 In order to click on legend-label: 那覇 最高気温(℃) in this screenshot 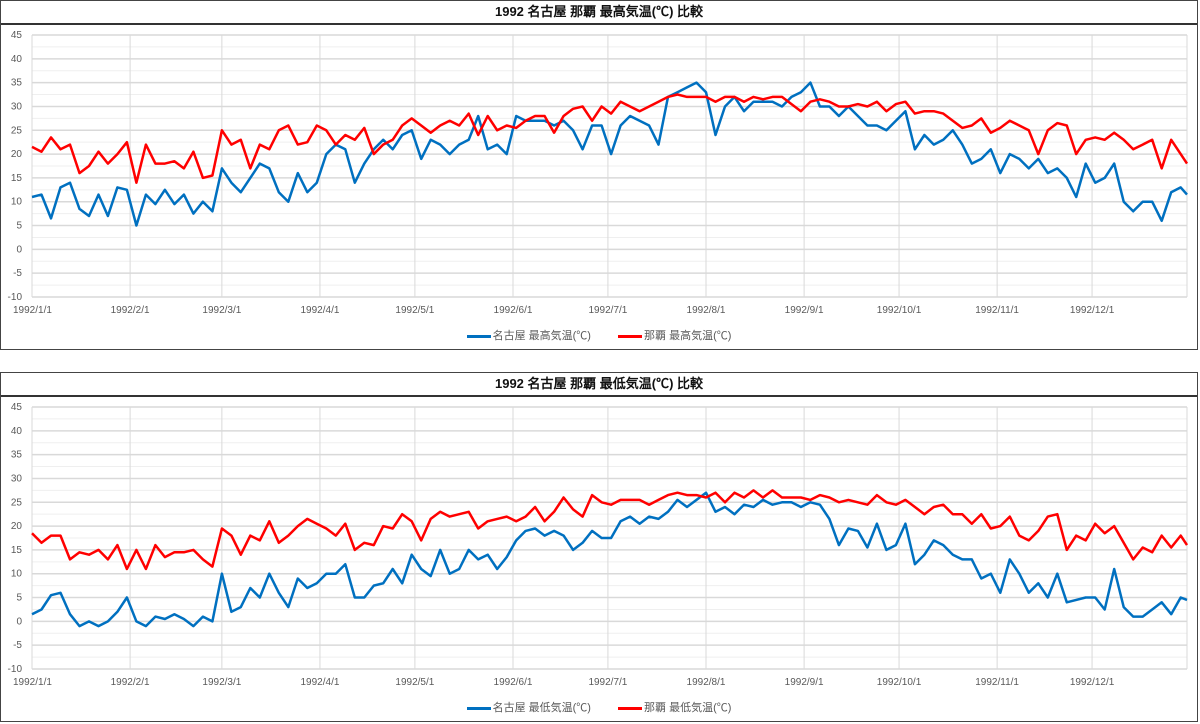, I will do `click(688, 336)`.